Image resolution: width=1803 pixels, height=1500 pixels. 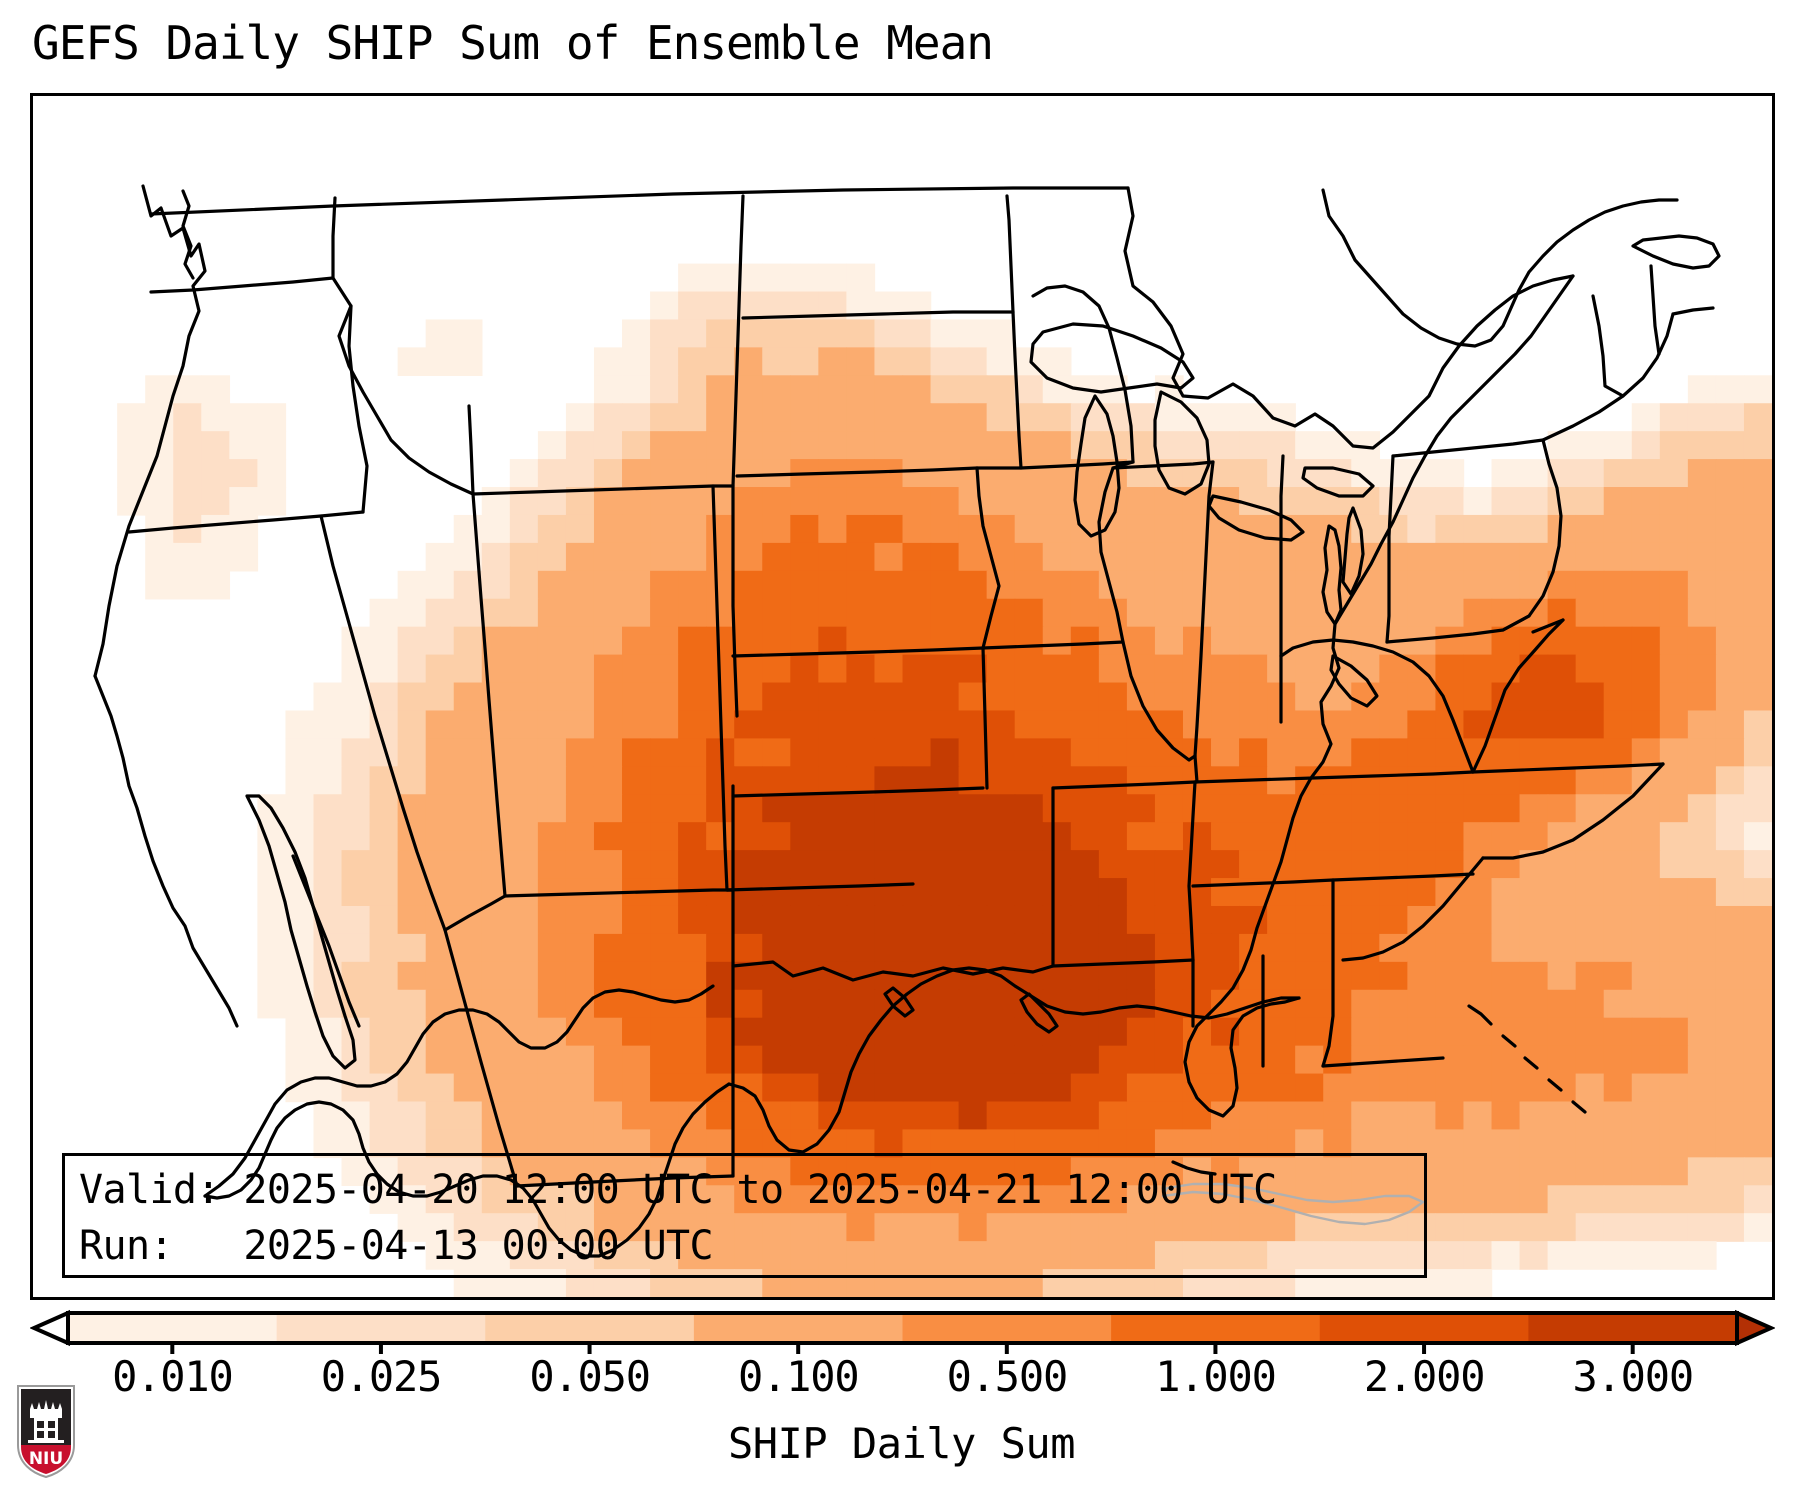 I want to click on state-line-nd-mn, so click(x=1010, y=254).